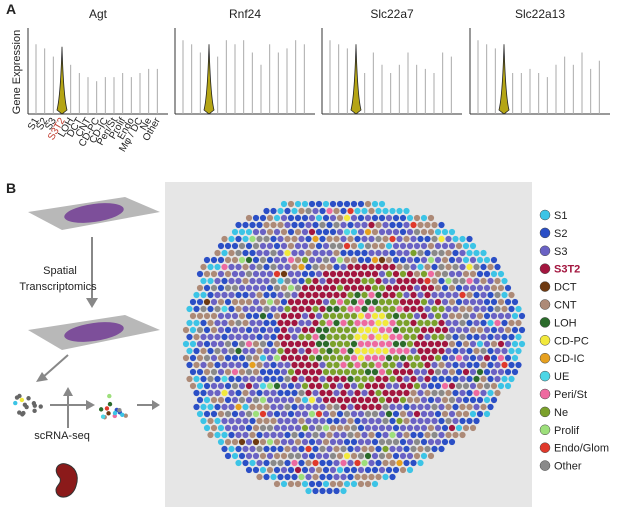 This screenshot has width=617, height=514. I want to click on panel-label: A, so click(11, 9).